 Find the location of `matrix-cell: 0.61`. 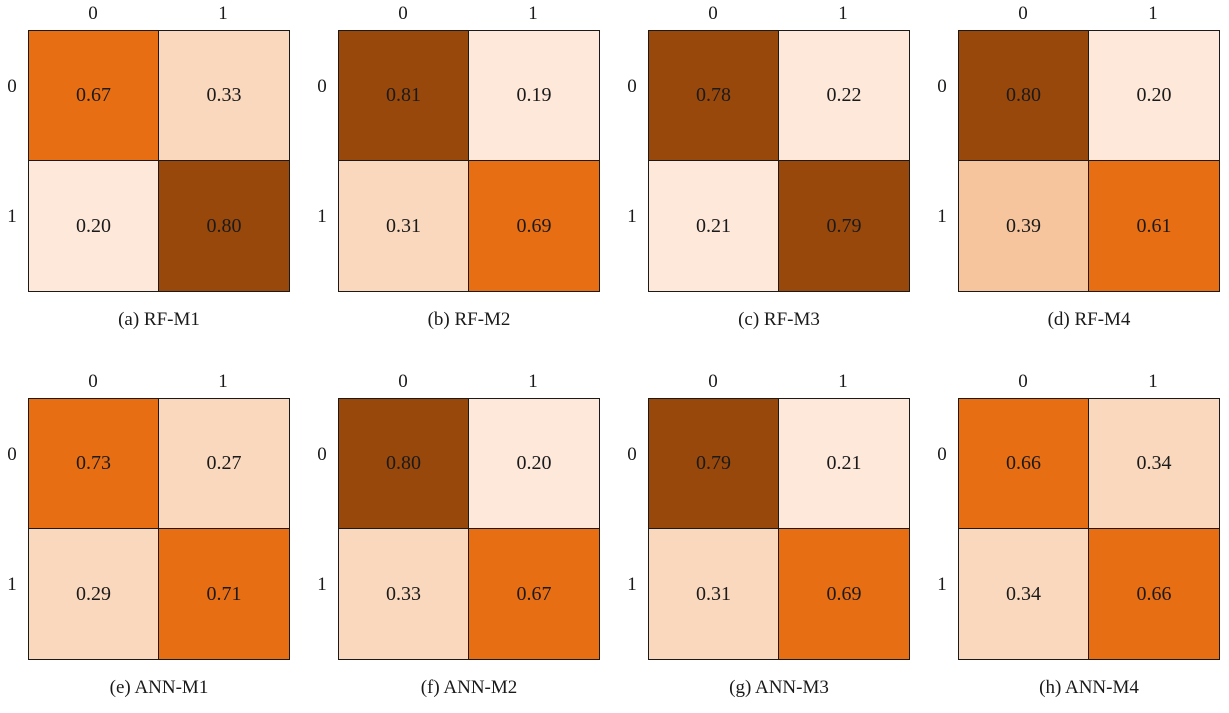

matrix-cell: 0.61 is located at coordinates (1154, 226).